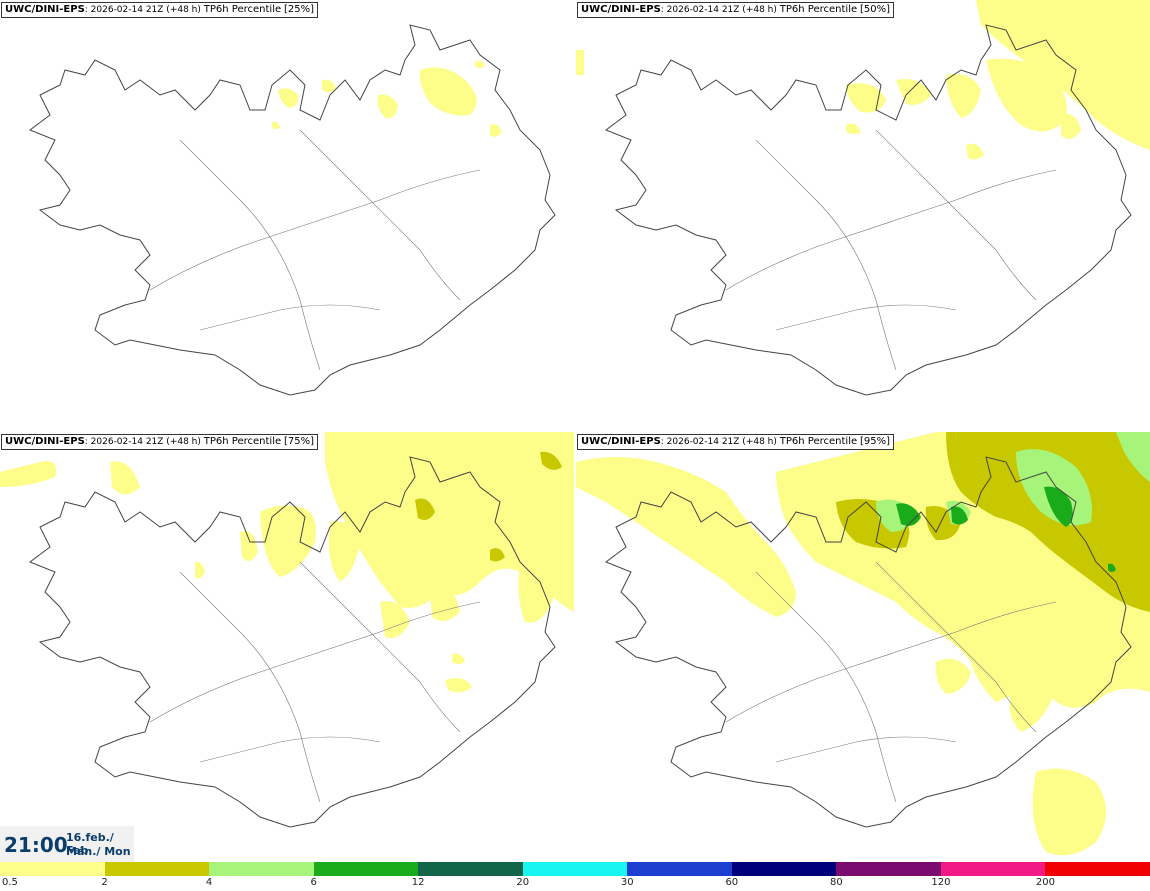 This screenshot has width=1150, height=891. I want to click on legend-tick-label: 80, so click(836, 882).